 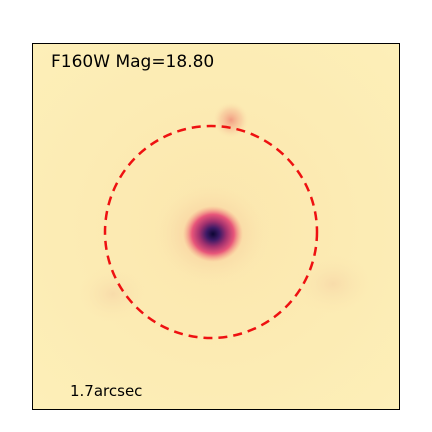 I want to click on secondary-source, so click(x=231, y=120).